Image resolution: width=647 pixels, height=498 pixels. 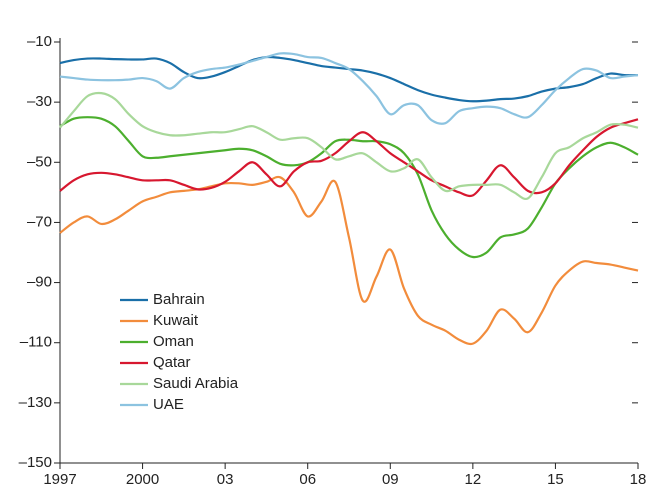 What do you see at coordinates (176, 320) in the screenshot?
I see `legend-label: Kuwait` at bounding box center [176, 320].